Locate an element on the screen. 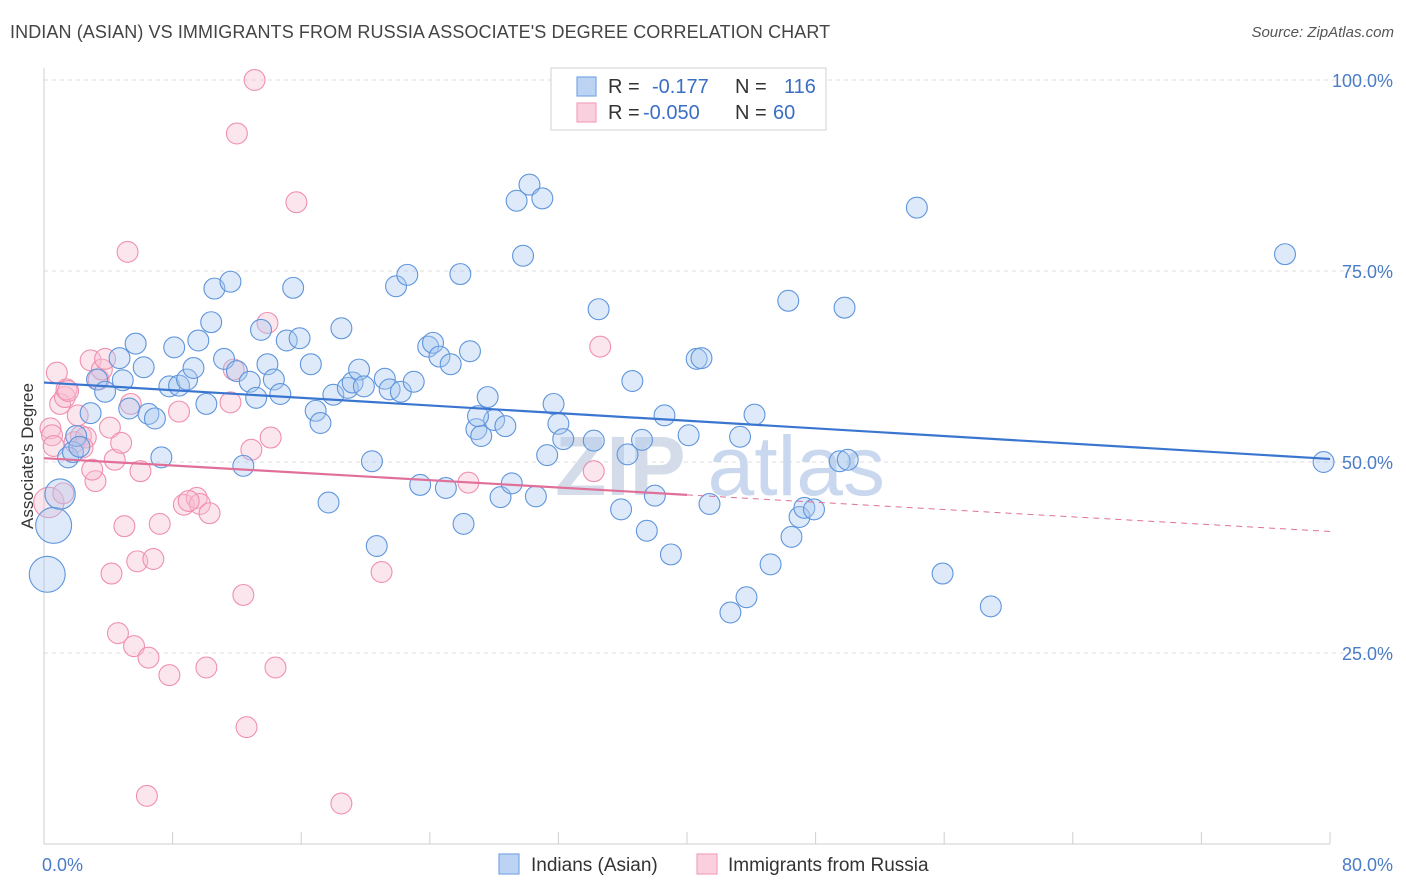 This screenshot has height=892, width=1406. trend-line-russia is located at coordinates (365, 476).